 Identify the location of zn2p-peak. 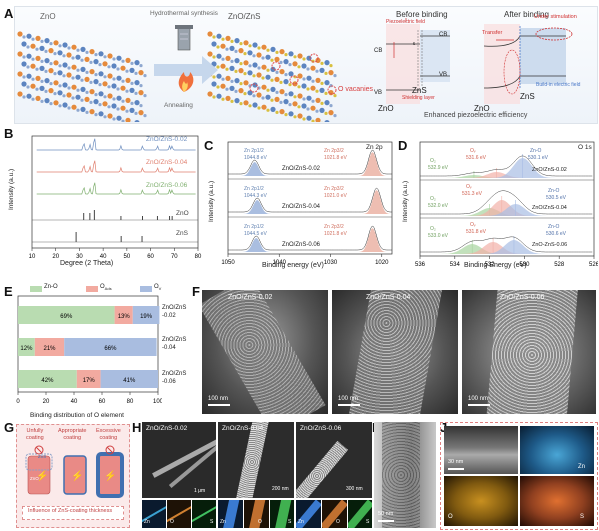
(257, 207).